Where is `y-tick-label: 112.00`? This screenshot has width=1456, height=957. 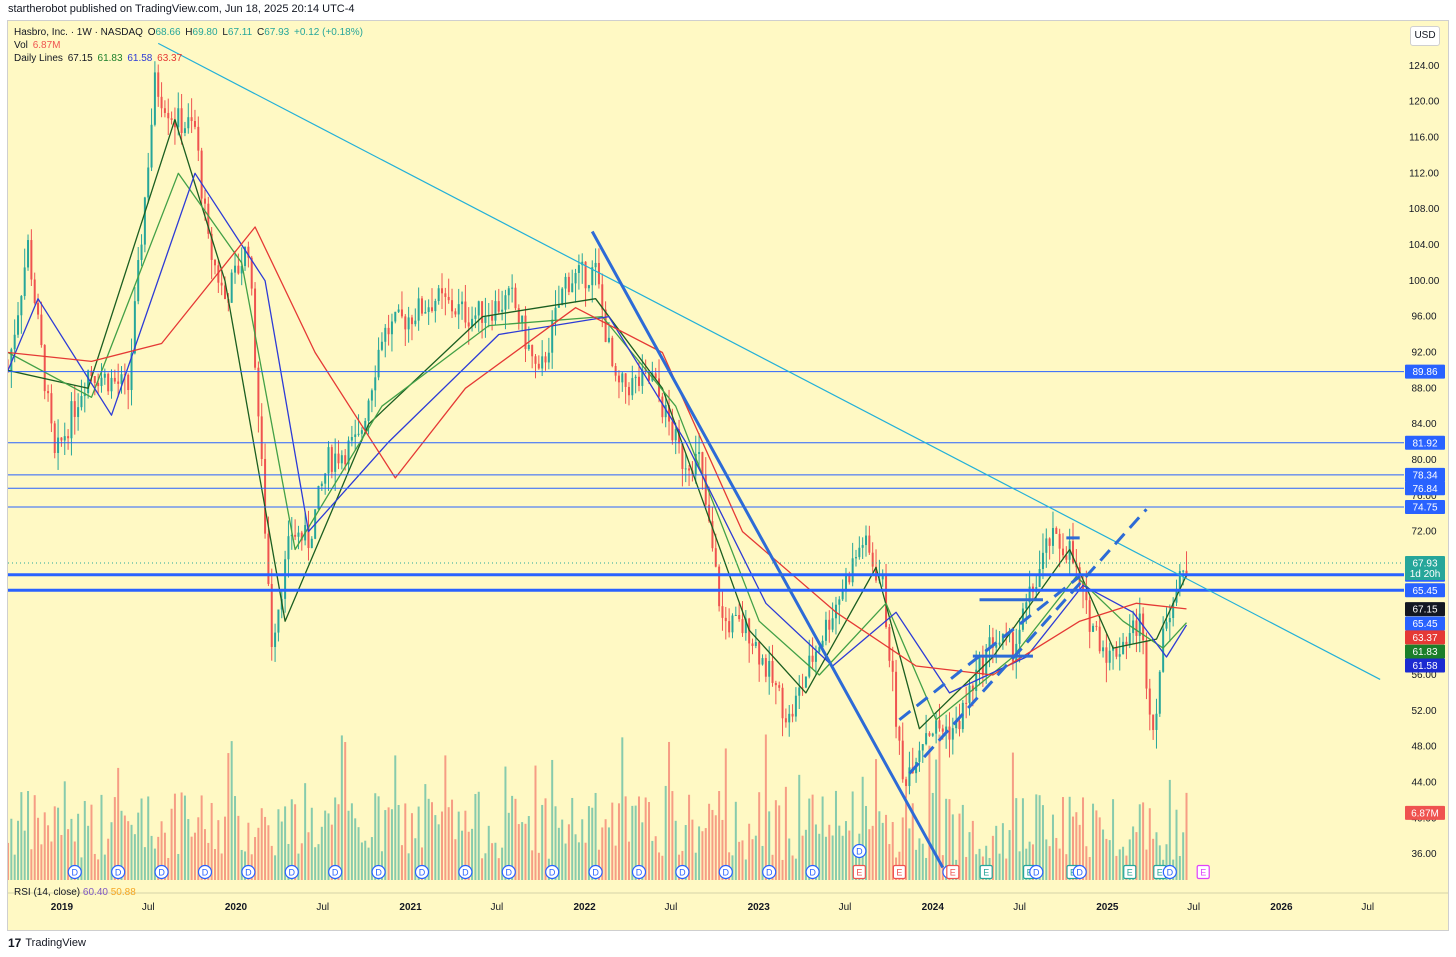
y-tick-label: 112.00 is located at coordinates (1424, 173).